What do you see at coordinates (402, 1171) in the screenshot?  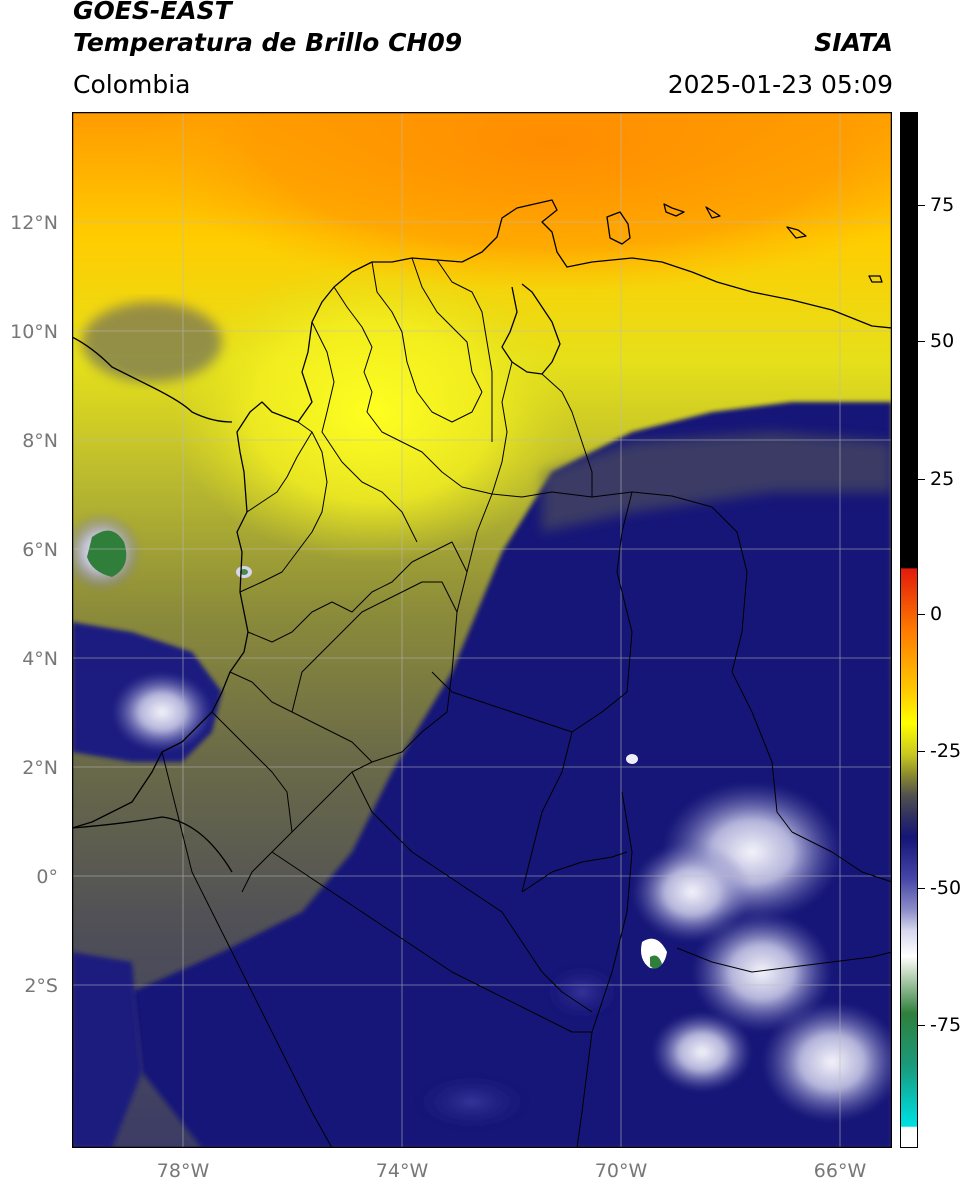 I see `lon-label: 74°W` at bounding box center [402, 1171].